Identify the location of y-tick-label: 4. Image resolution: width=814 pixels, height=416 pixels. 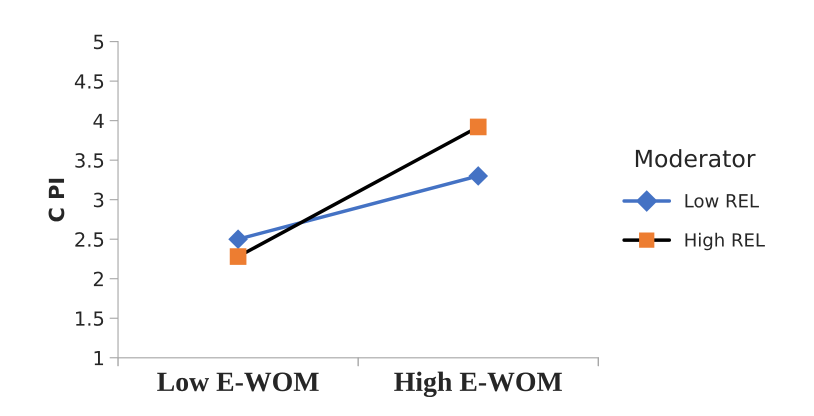
(98, 121).